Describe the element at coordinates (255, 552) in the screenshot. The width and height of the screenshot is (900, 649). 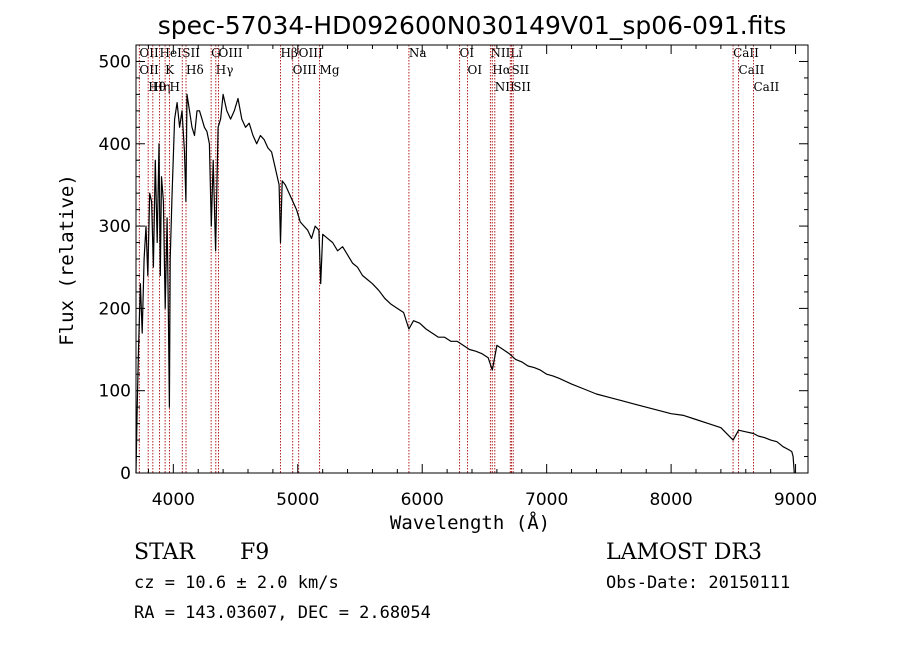
I see `object-subclass: F9` at that location.